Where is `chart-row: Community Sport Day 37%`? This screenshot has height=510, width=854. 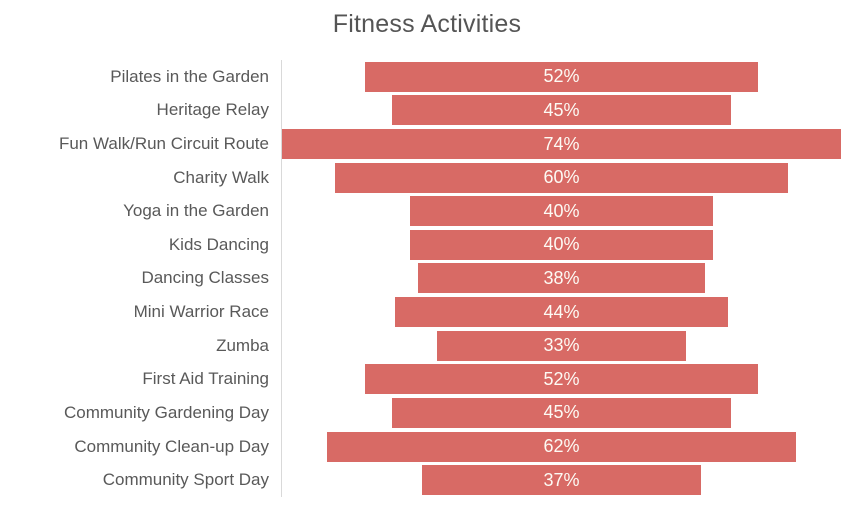 chart-row: Community Sport Day 37% is located at coordinates (427, 480).